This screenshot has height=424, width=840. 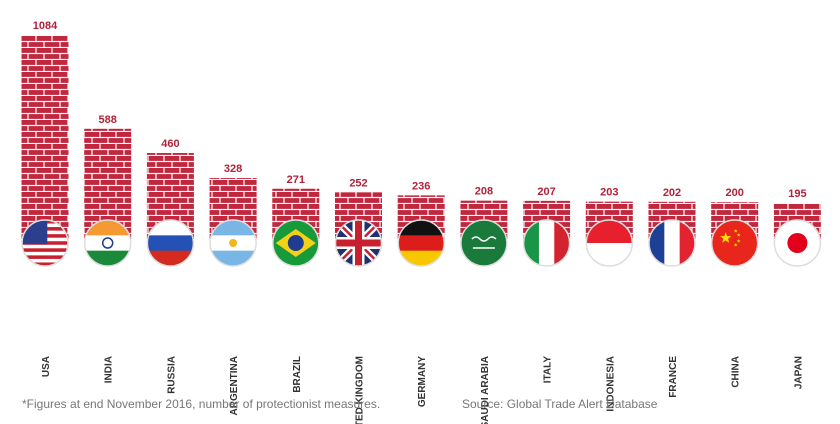 What do you see at coordinates (609, 193) in the screenshot?
I see `value-label: 203` at bounding box center [609, 193].